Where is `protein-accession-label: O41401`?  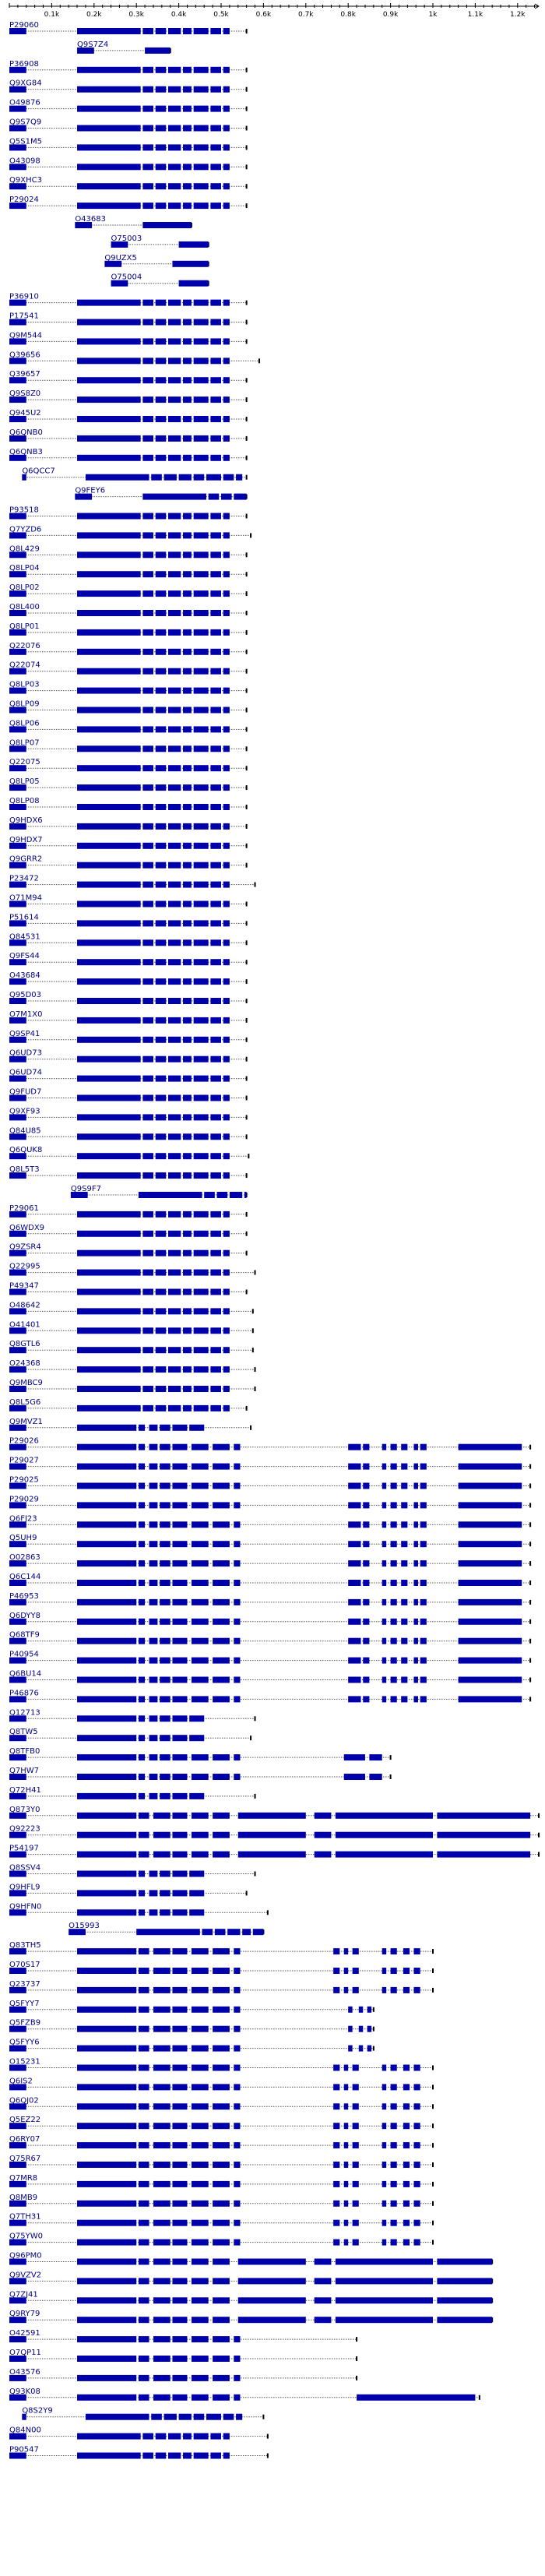
protein-accession-label: O41401 is located at coordinates (24, 1324).